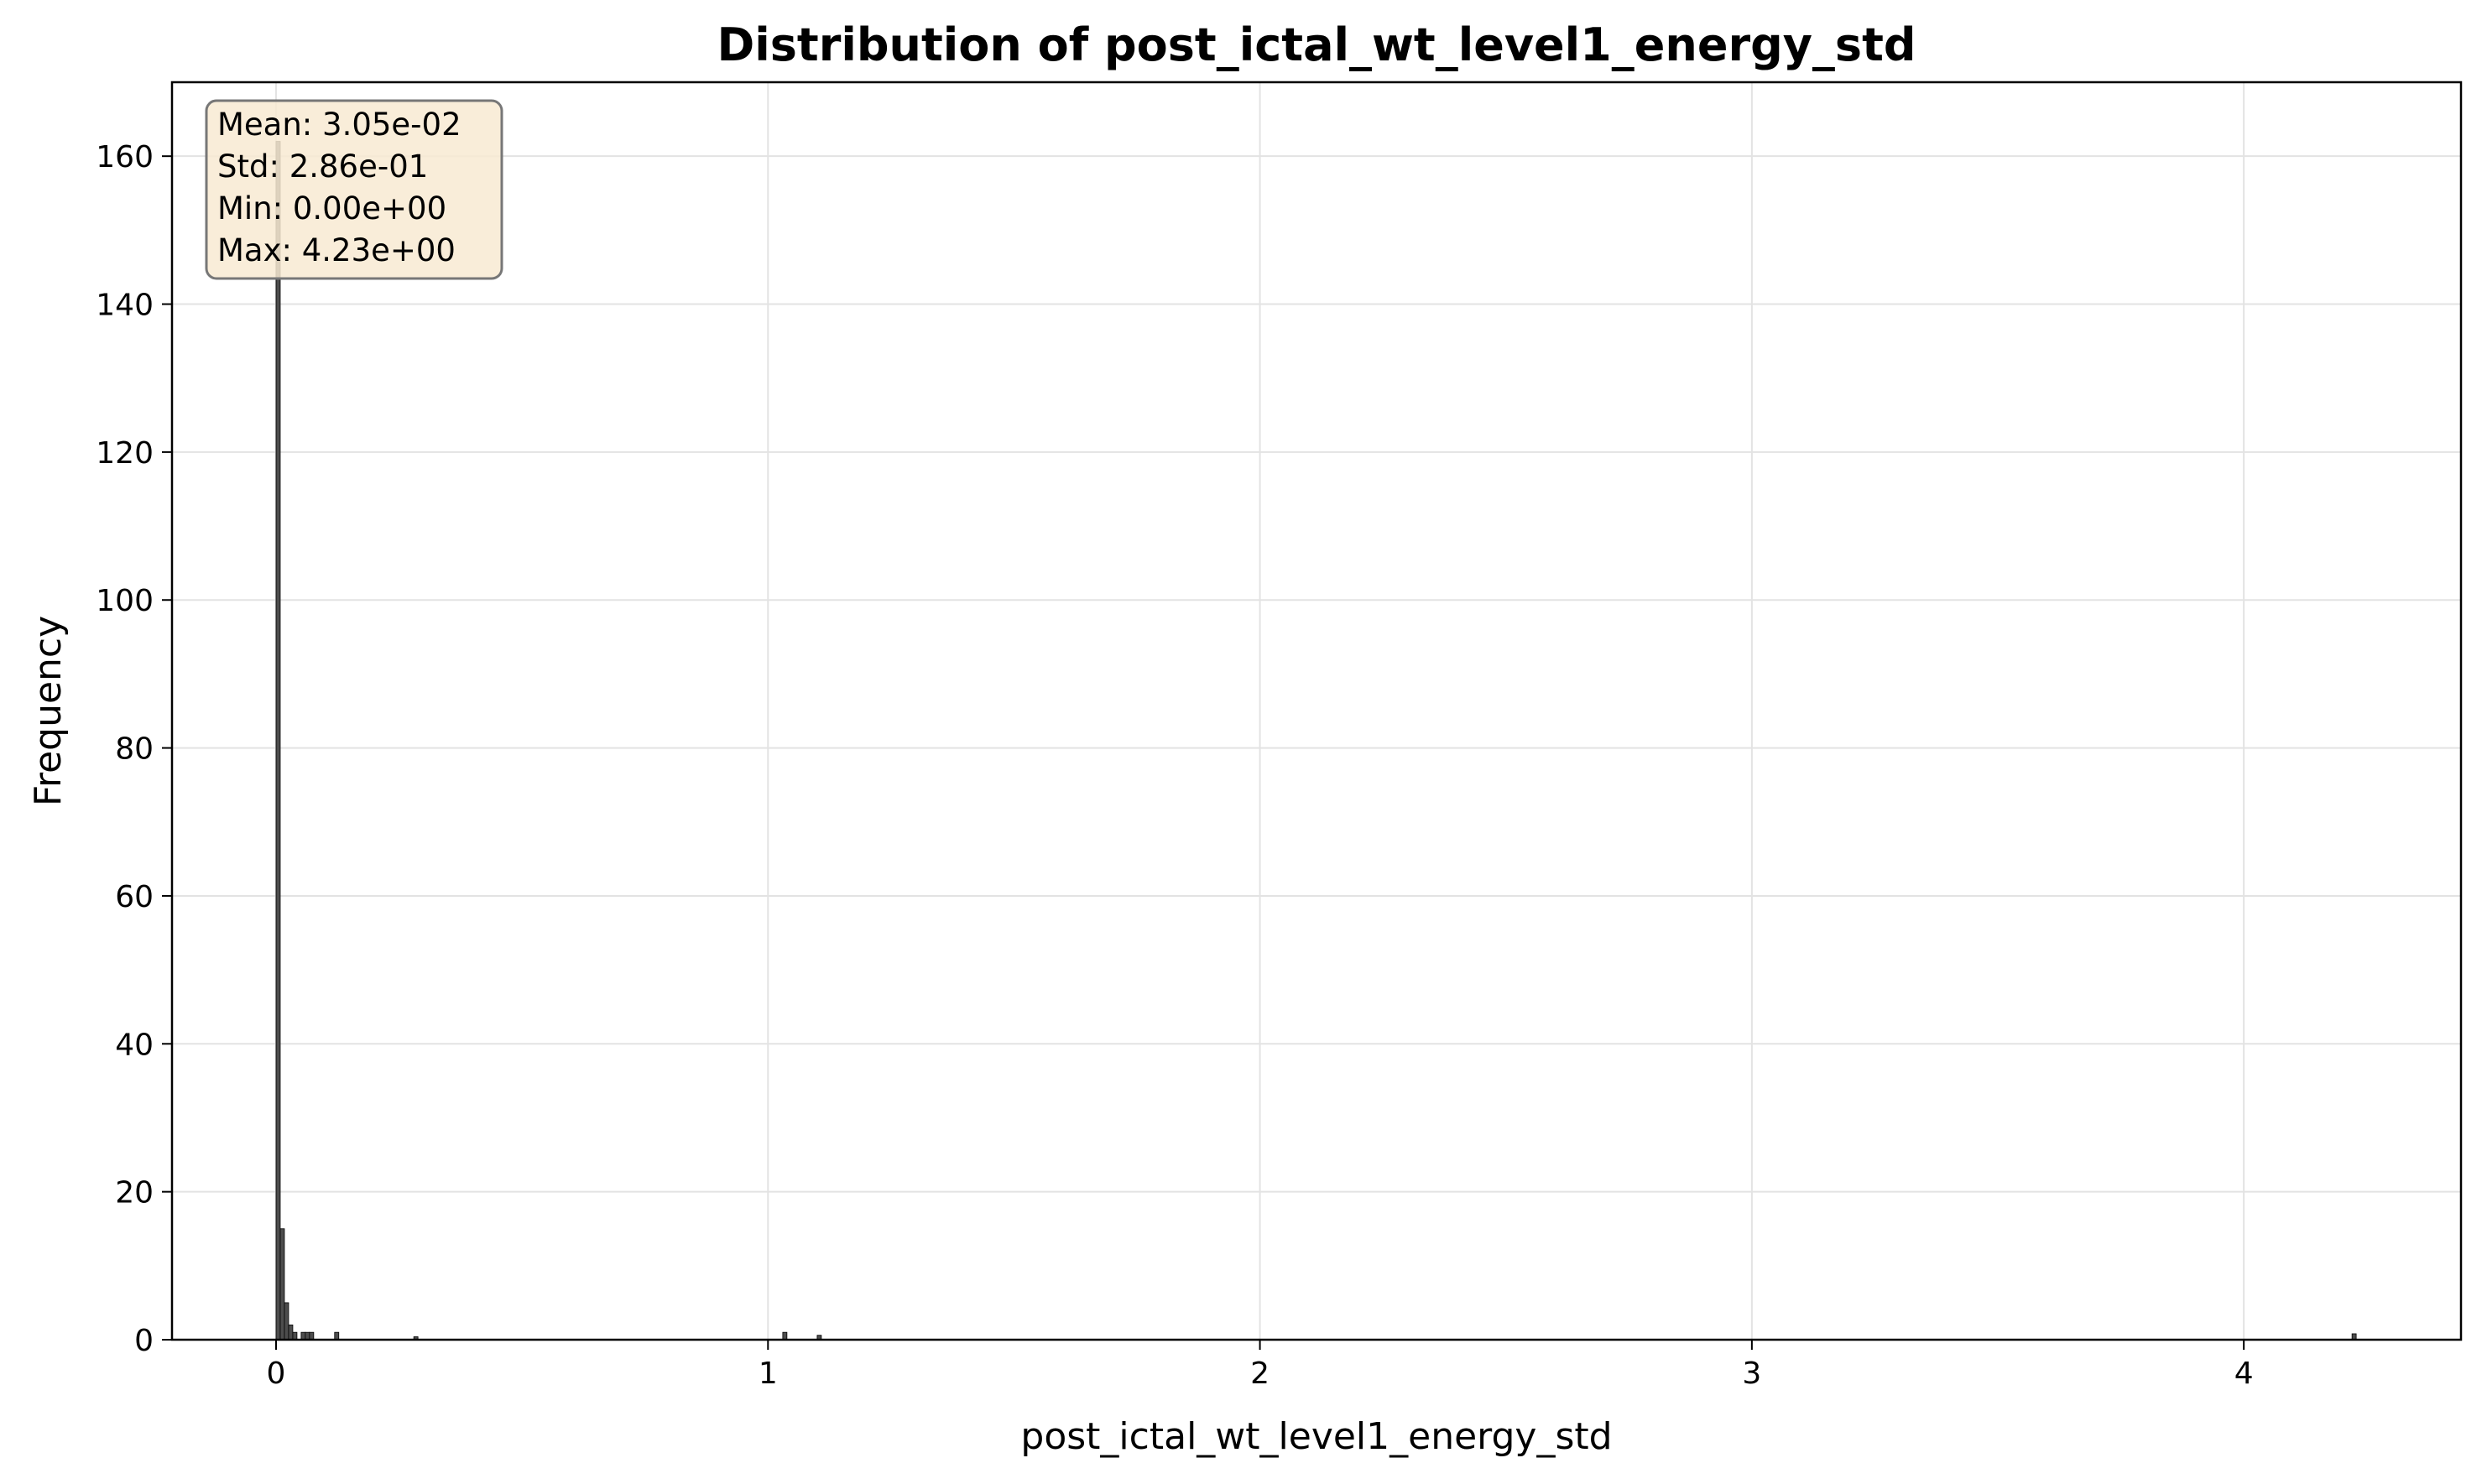  What do you see at coordinates (768, 1373) in the screenshot?
I see `x-tick-label: 1` at bounding box center [768, 1373].